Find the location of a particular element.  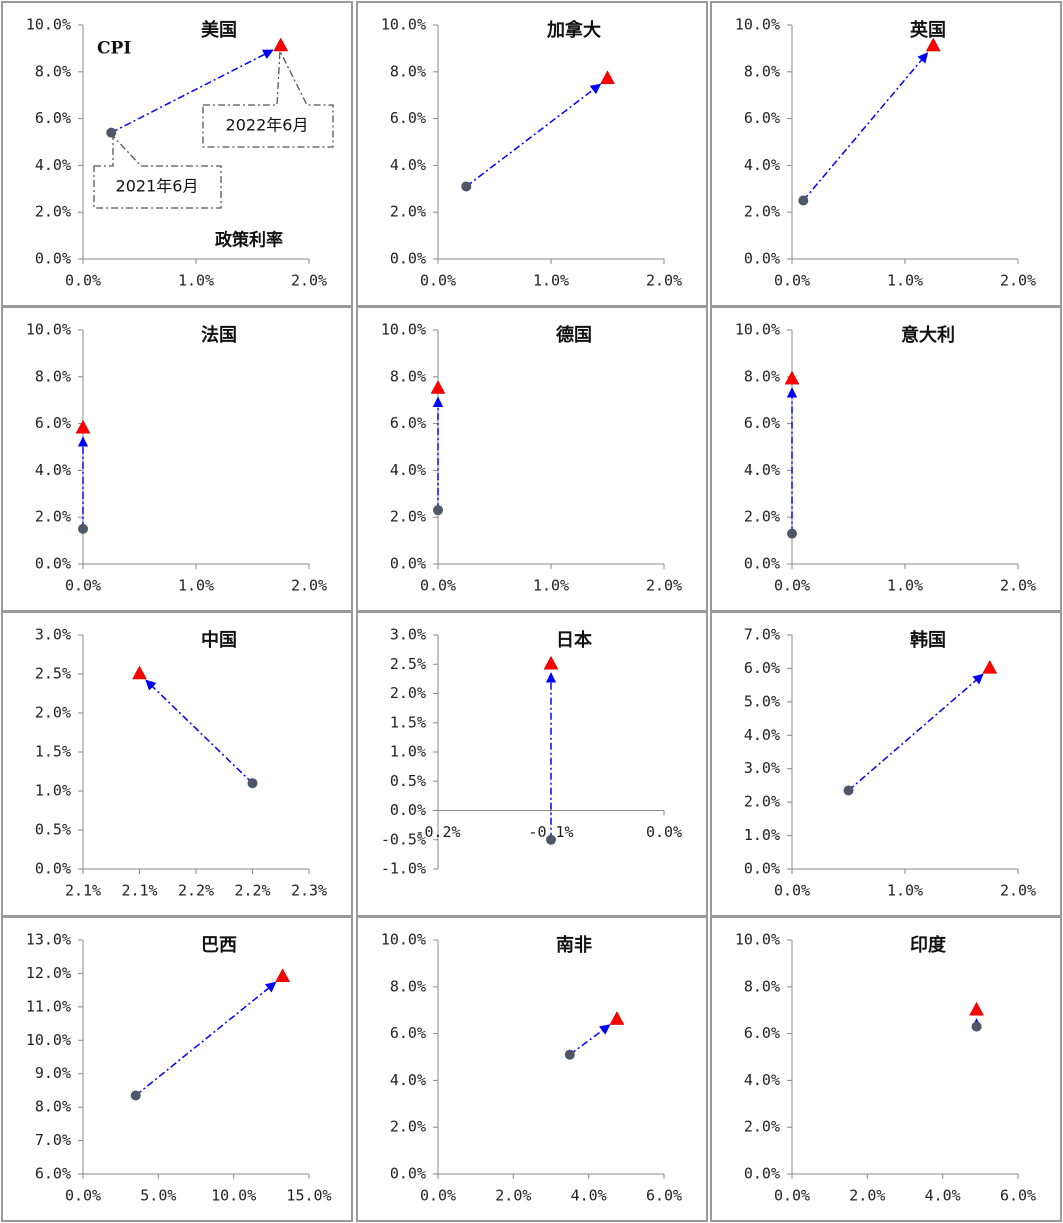

chart-panel: 0.0% 2.0% 4.0% 6.0% 8.0% 10.0% 0.0% 1.0% 2.0% 加拿大 is located at coordinates (532, 154).